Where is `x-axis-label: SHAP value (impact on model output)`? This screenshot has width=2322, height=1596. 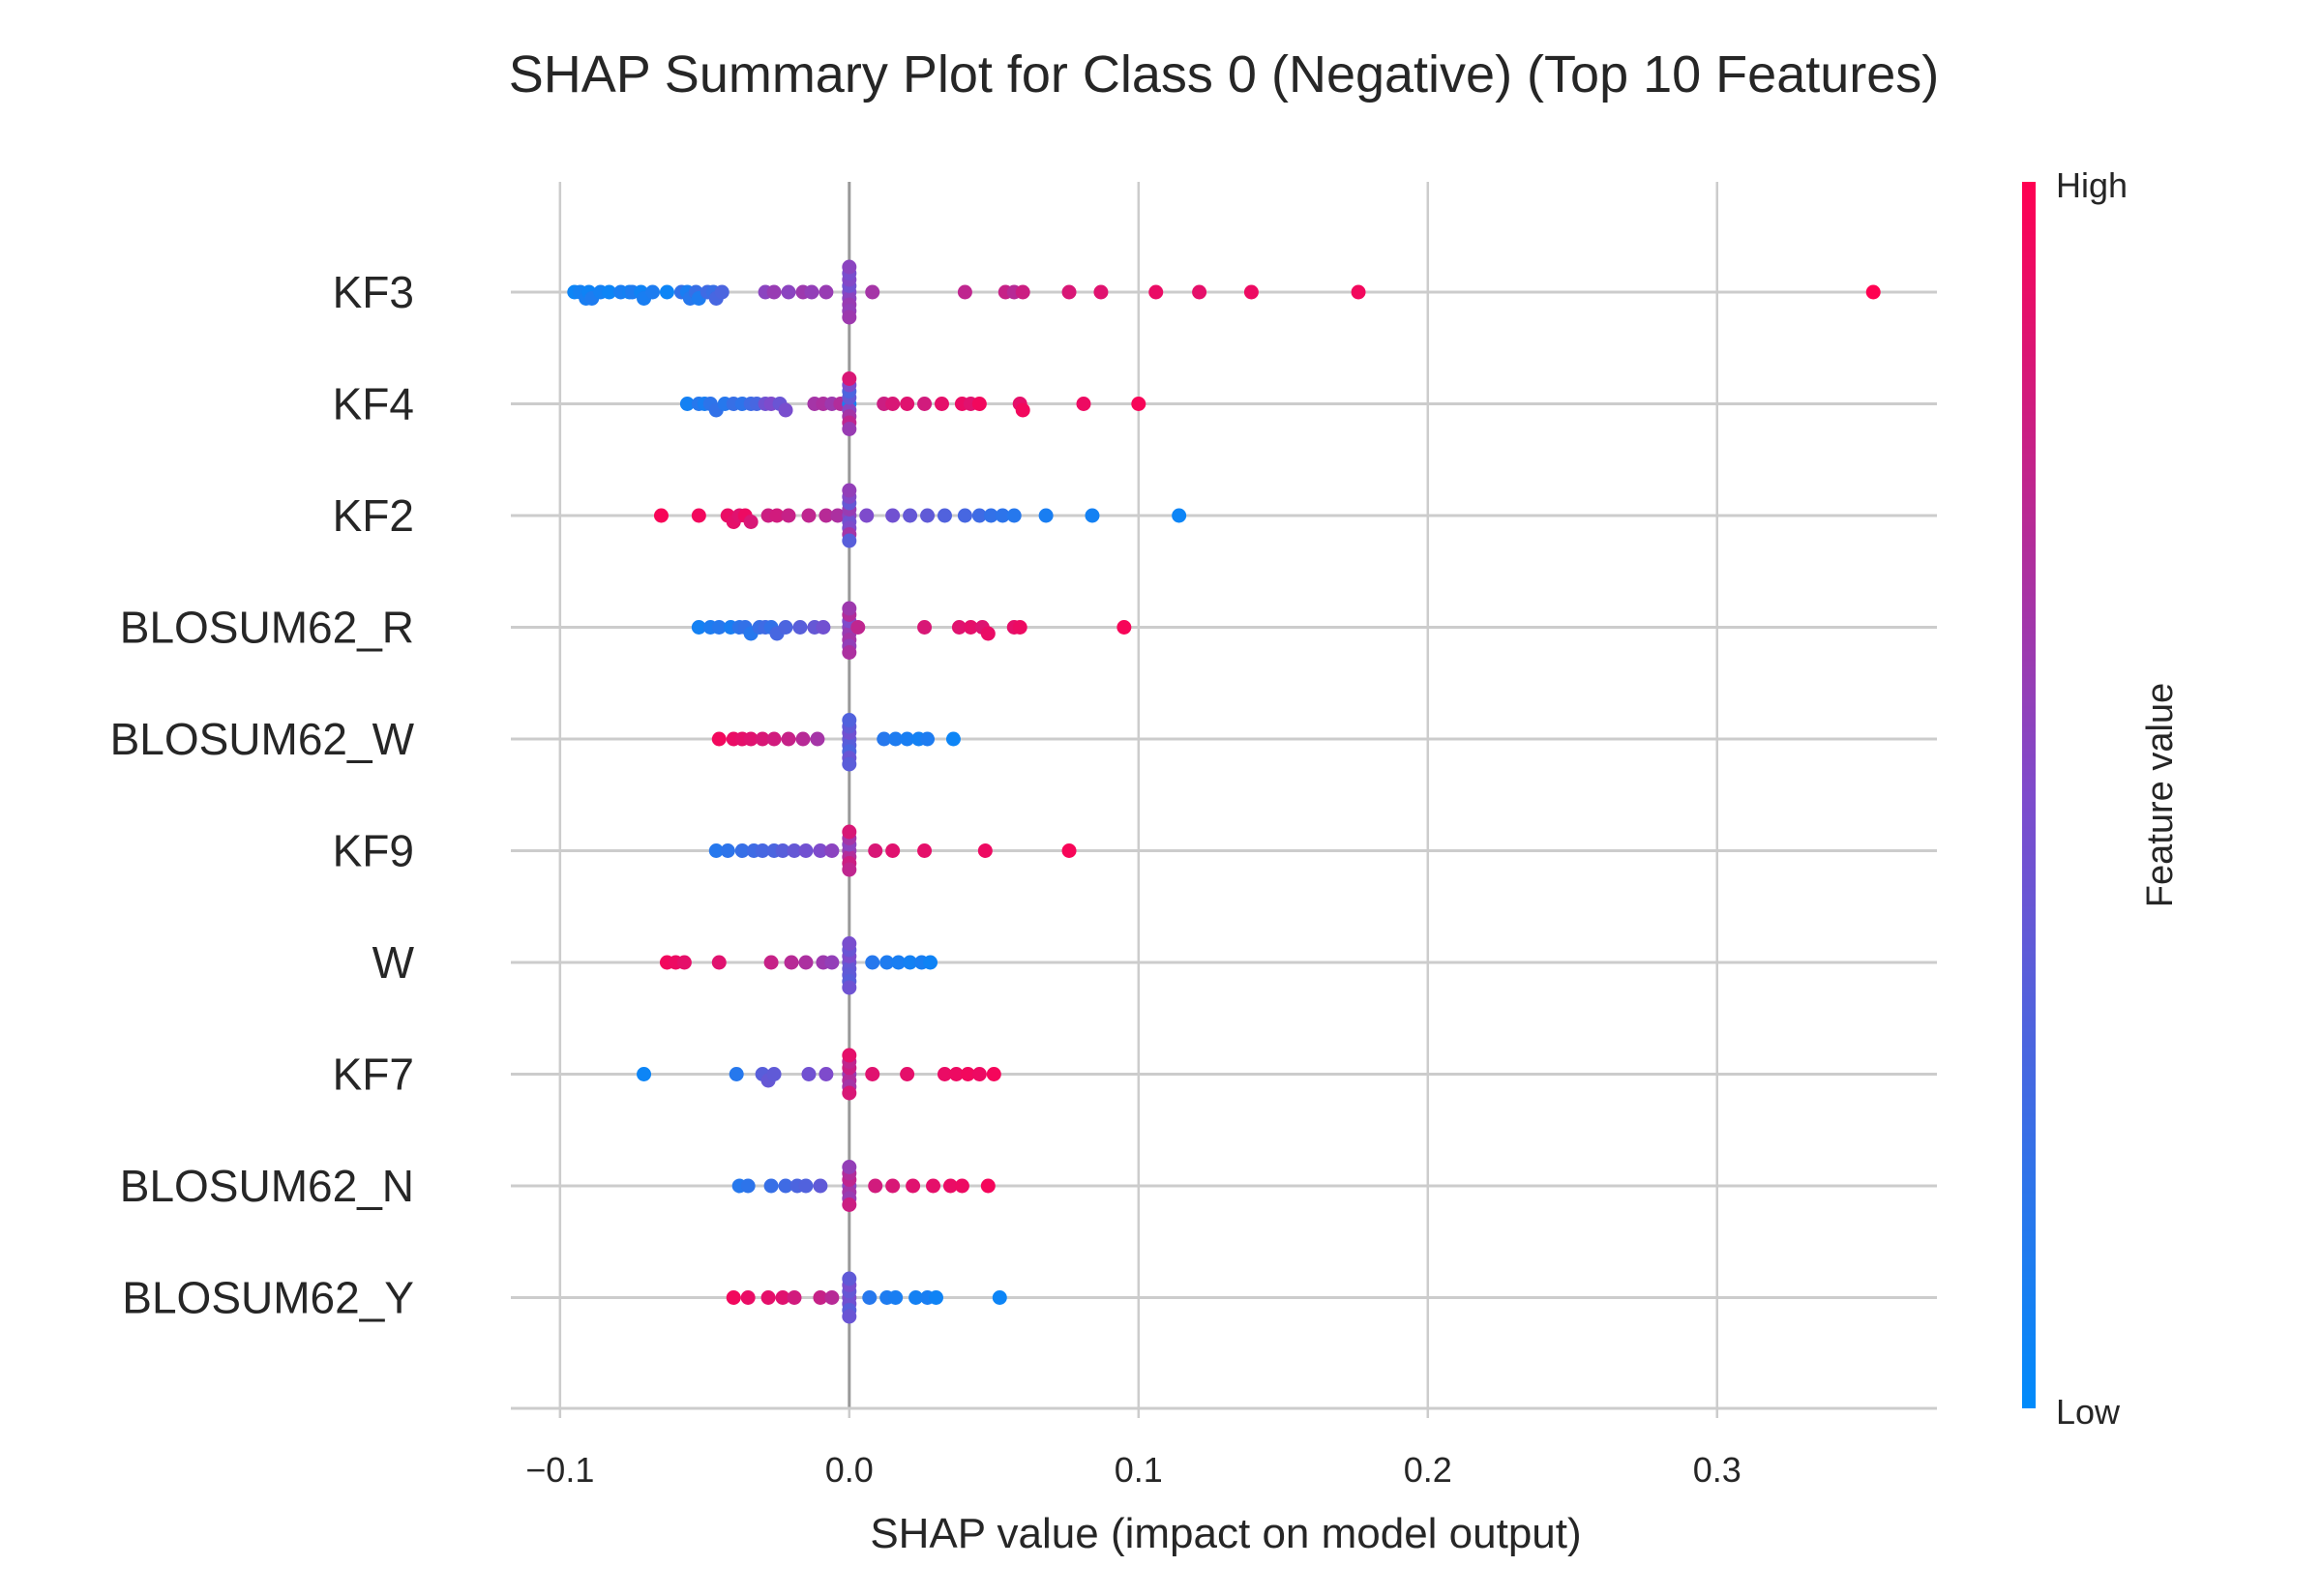
x-axis-label: SHAP value (impact on model output) is located at coordinates (1225, 1533).